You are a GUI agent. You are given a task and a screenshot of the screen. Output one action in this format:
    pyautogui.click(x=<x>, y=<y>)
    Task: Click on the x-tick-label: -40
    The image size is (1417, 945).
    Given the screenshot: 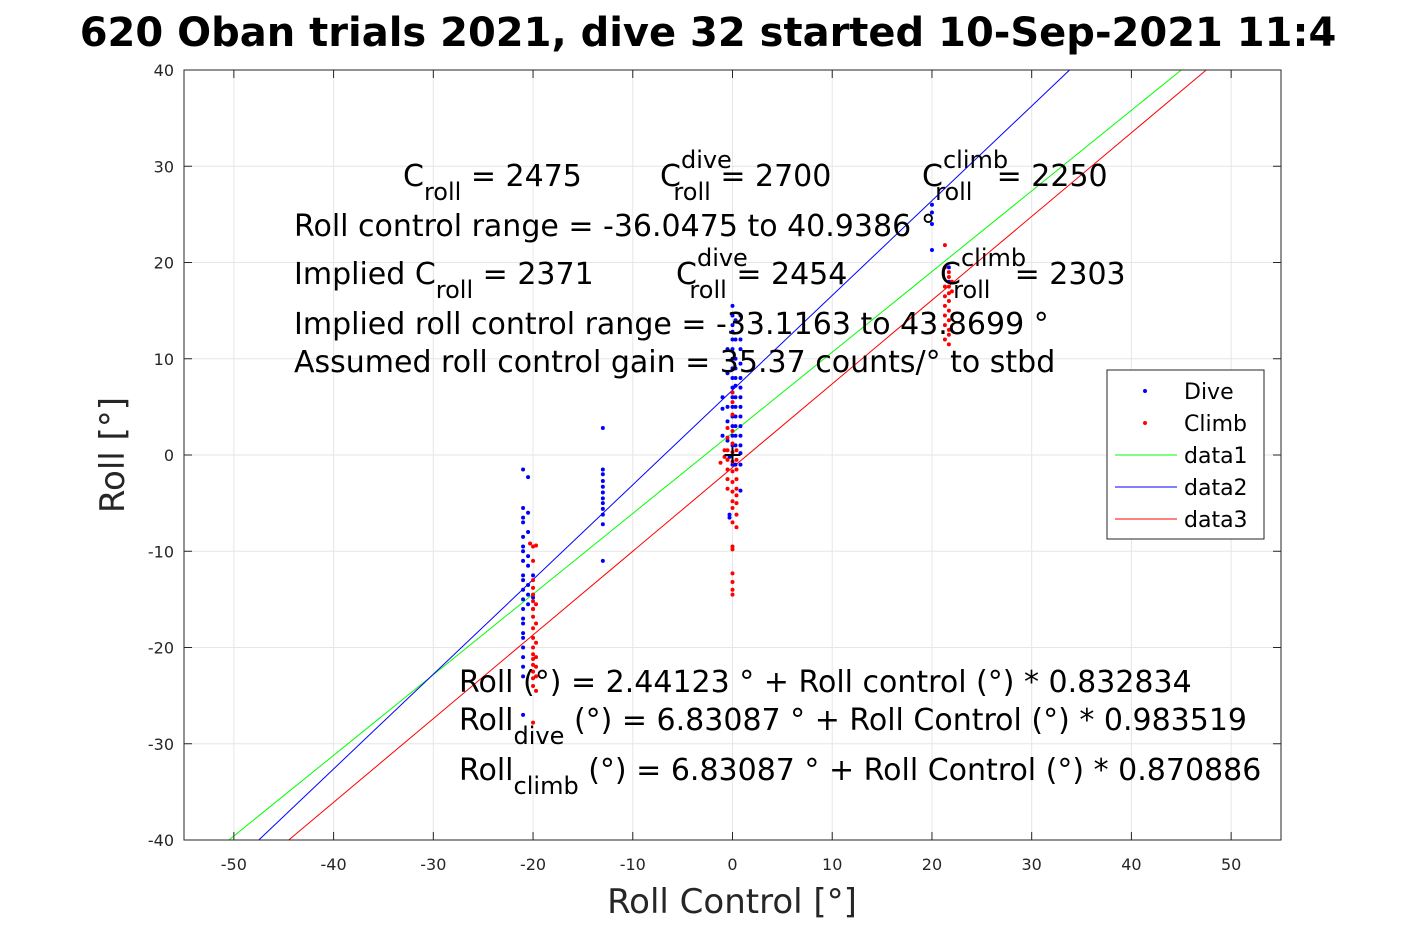 What is the action you would take?
    pyautogui.click(x=334, y=864)
    